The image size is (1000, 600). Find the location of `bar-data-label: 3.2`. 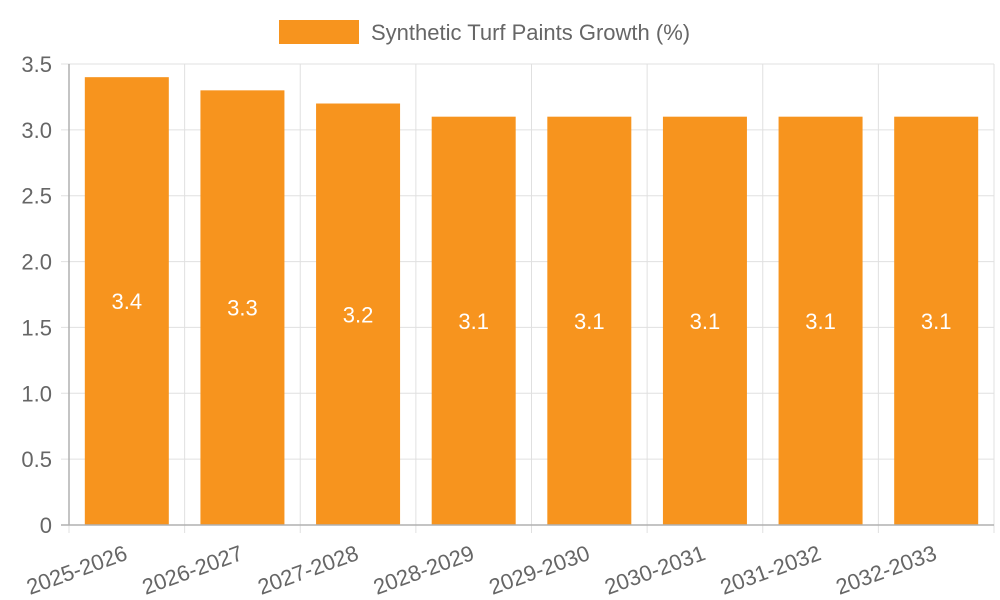

bar-data-label: 3.2 is located at coordinates (358, 314).